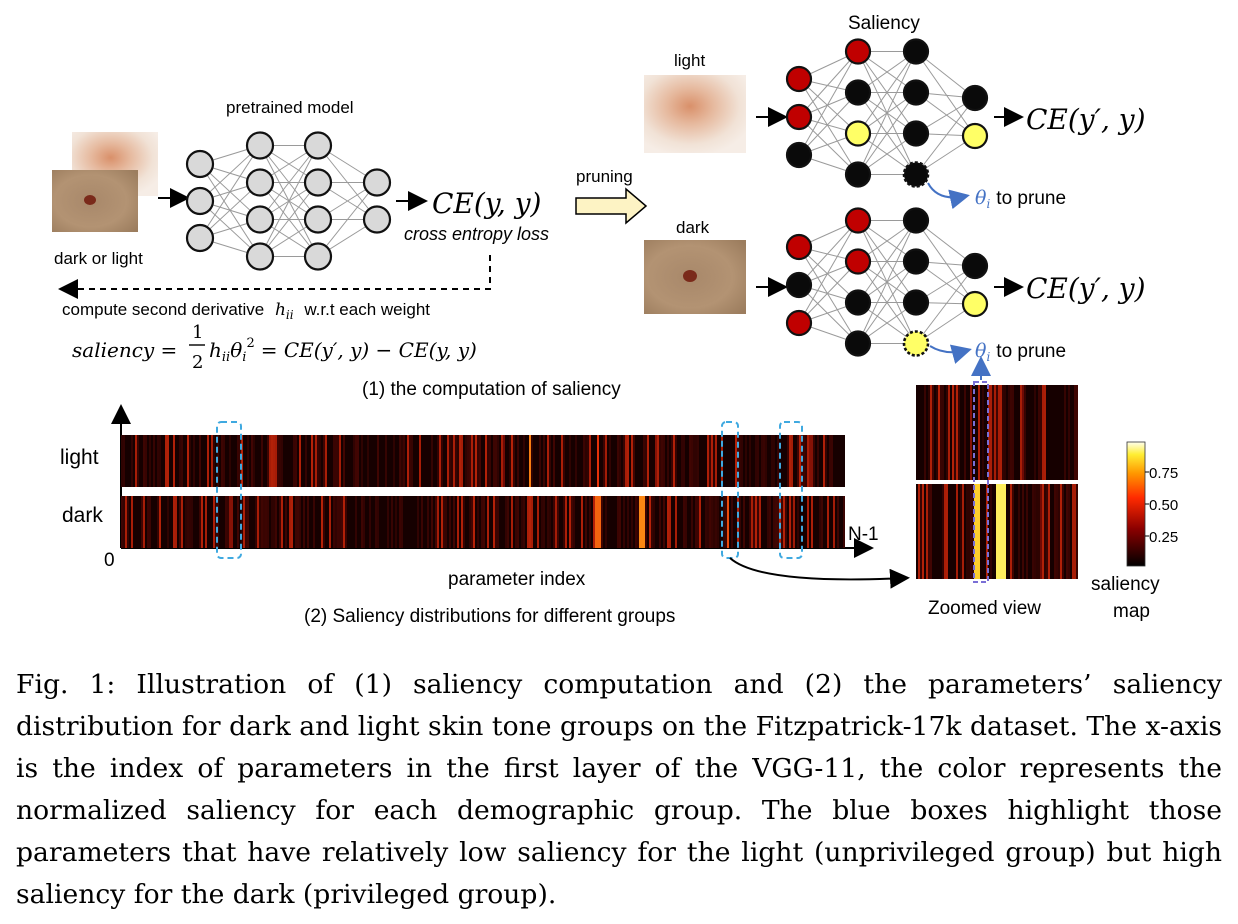 The height and width of the screenshot is (924, 1238). Describe the element at coordinates (1131, 611) in the screenshot. I see `colorbar-label-line2: map` at that location.